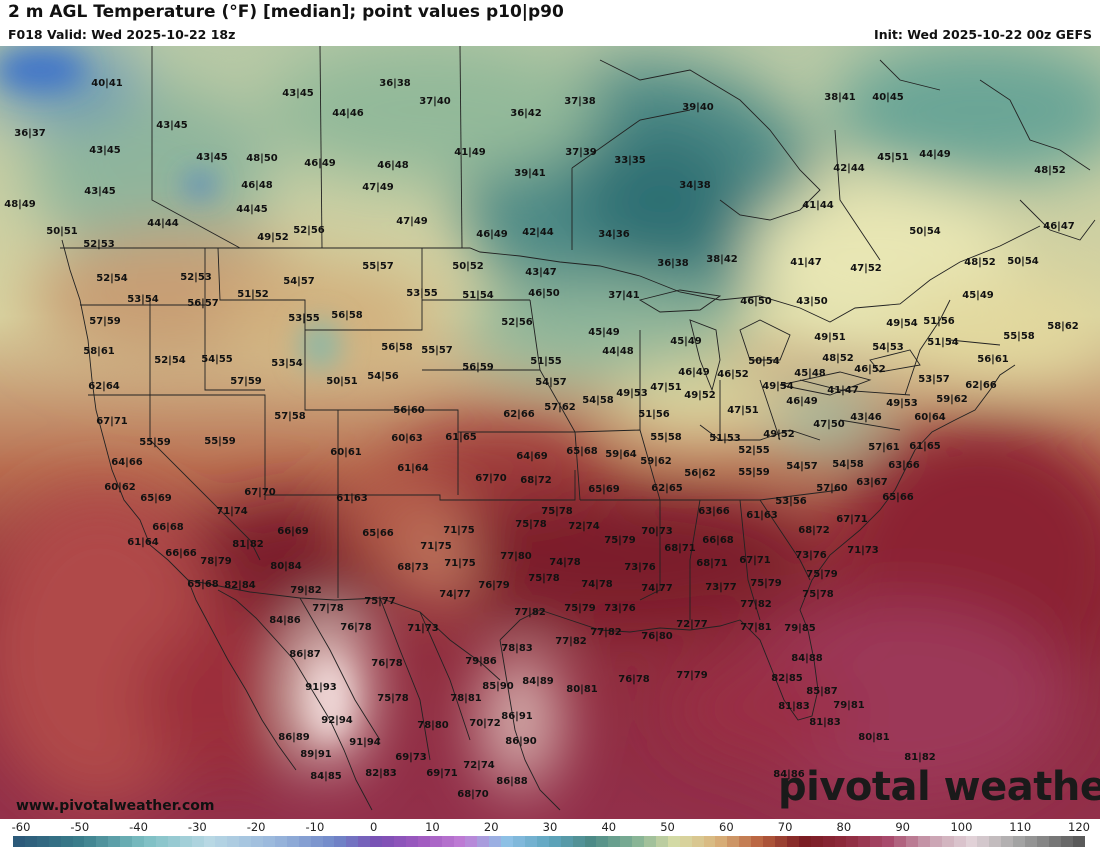 The width and height of the screenshot is (1100, 850). What do you see at coordinates (212, 157) in the screenshot?
I see `point-value: 43|45` at bounding box center [212, 157].